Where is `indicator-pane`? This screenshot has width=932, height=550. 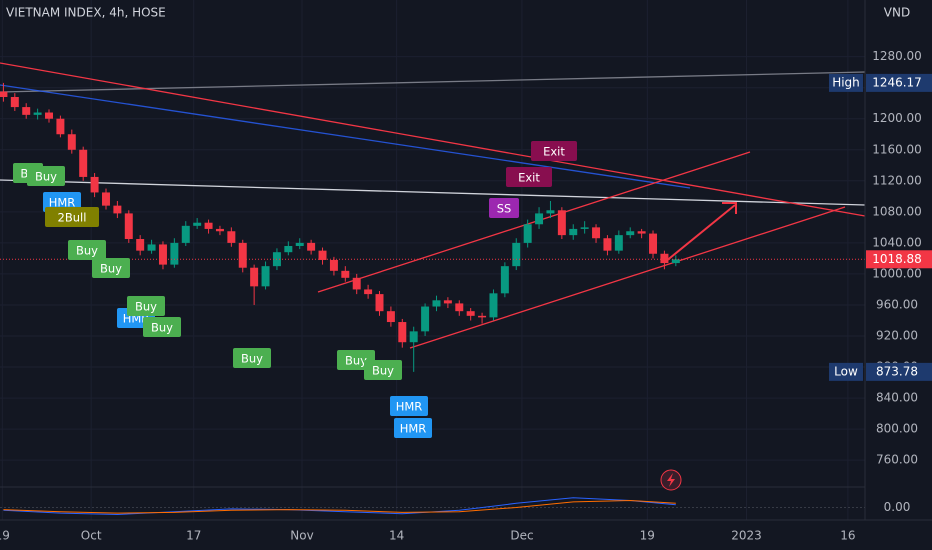
indicator-pane is located at coordinates (432, 506).